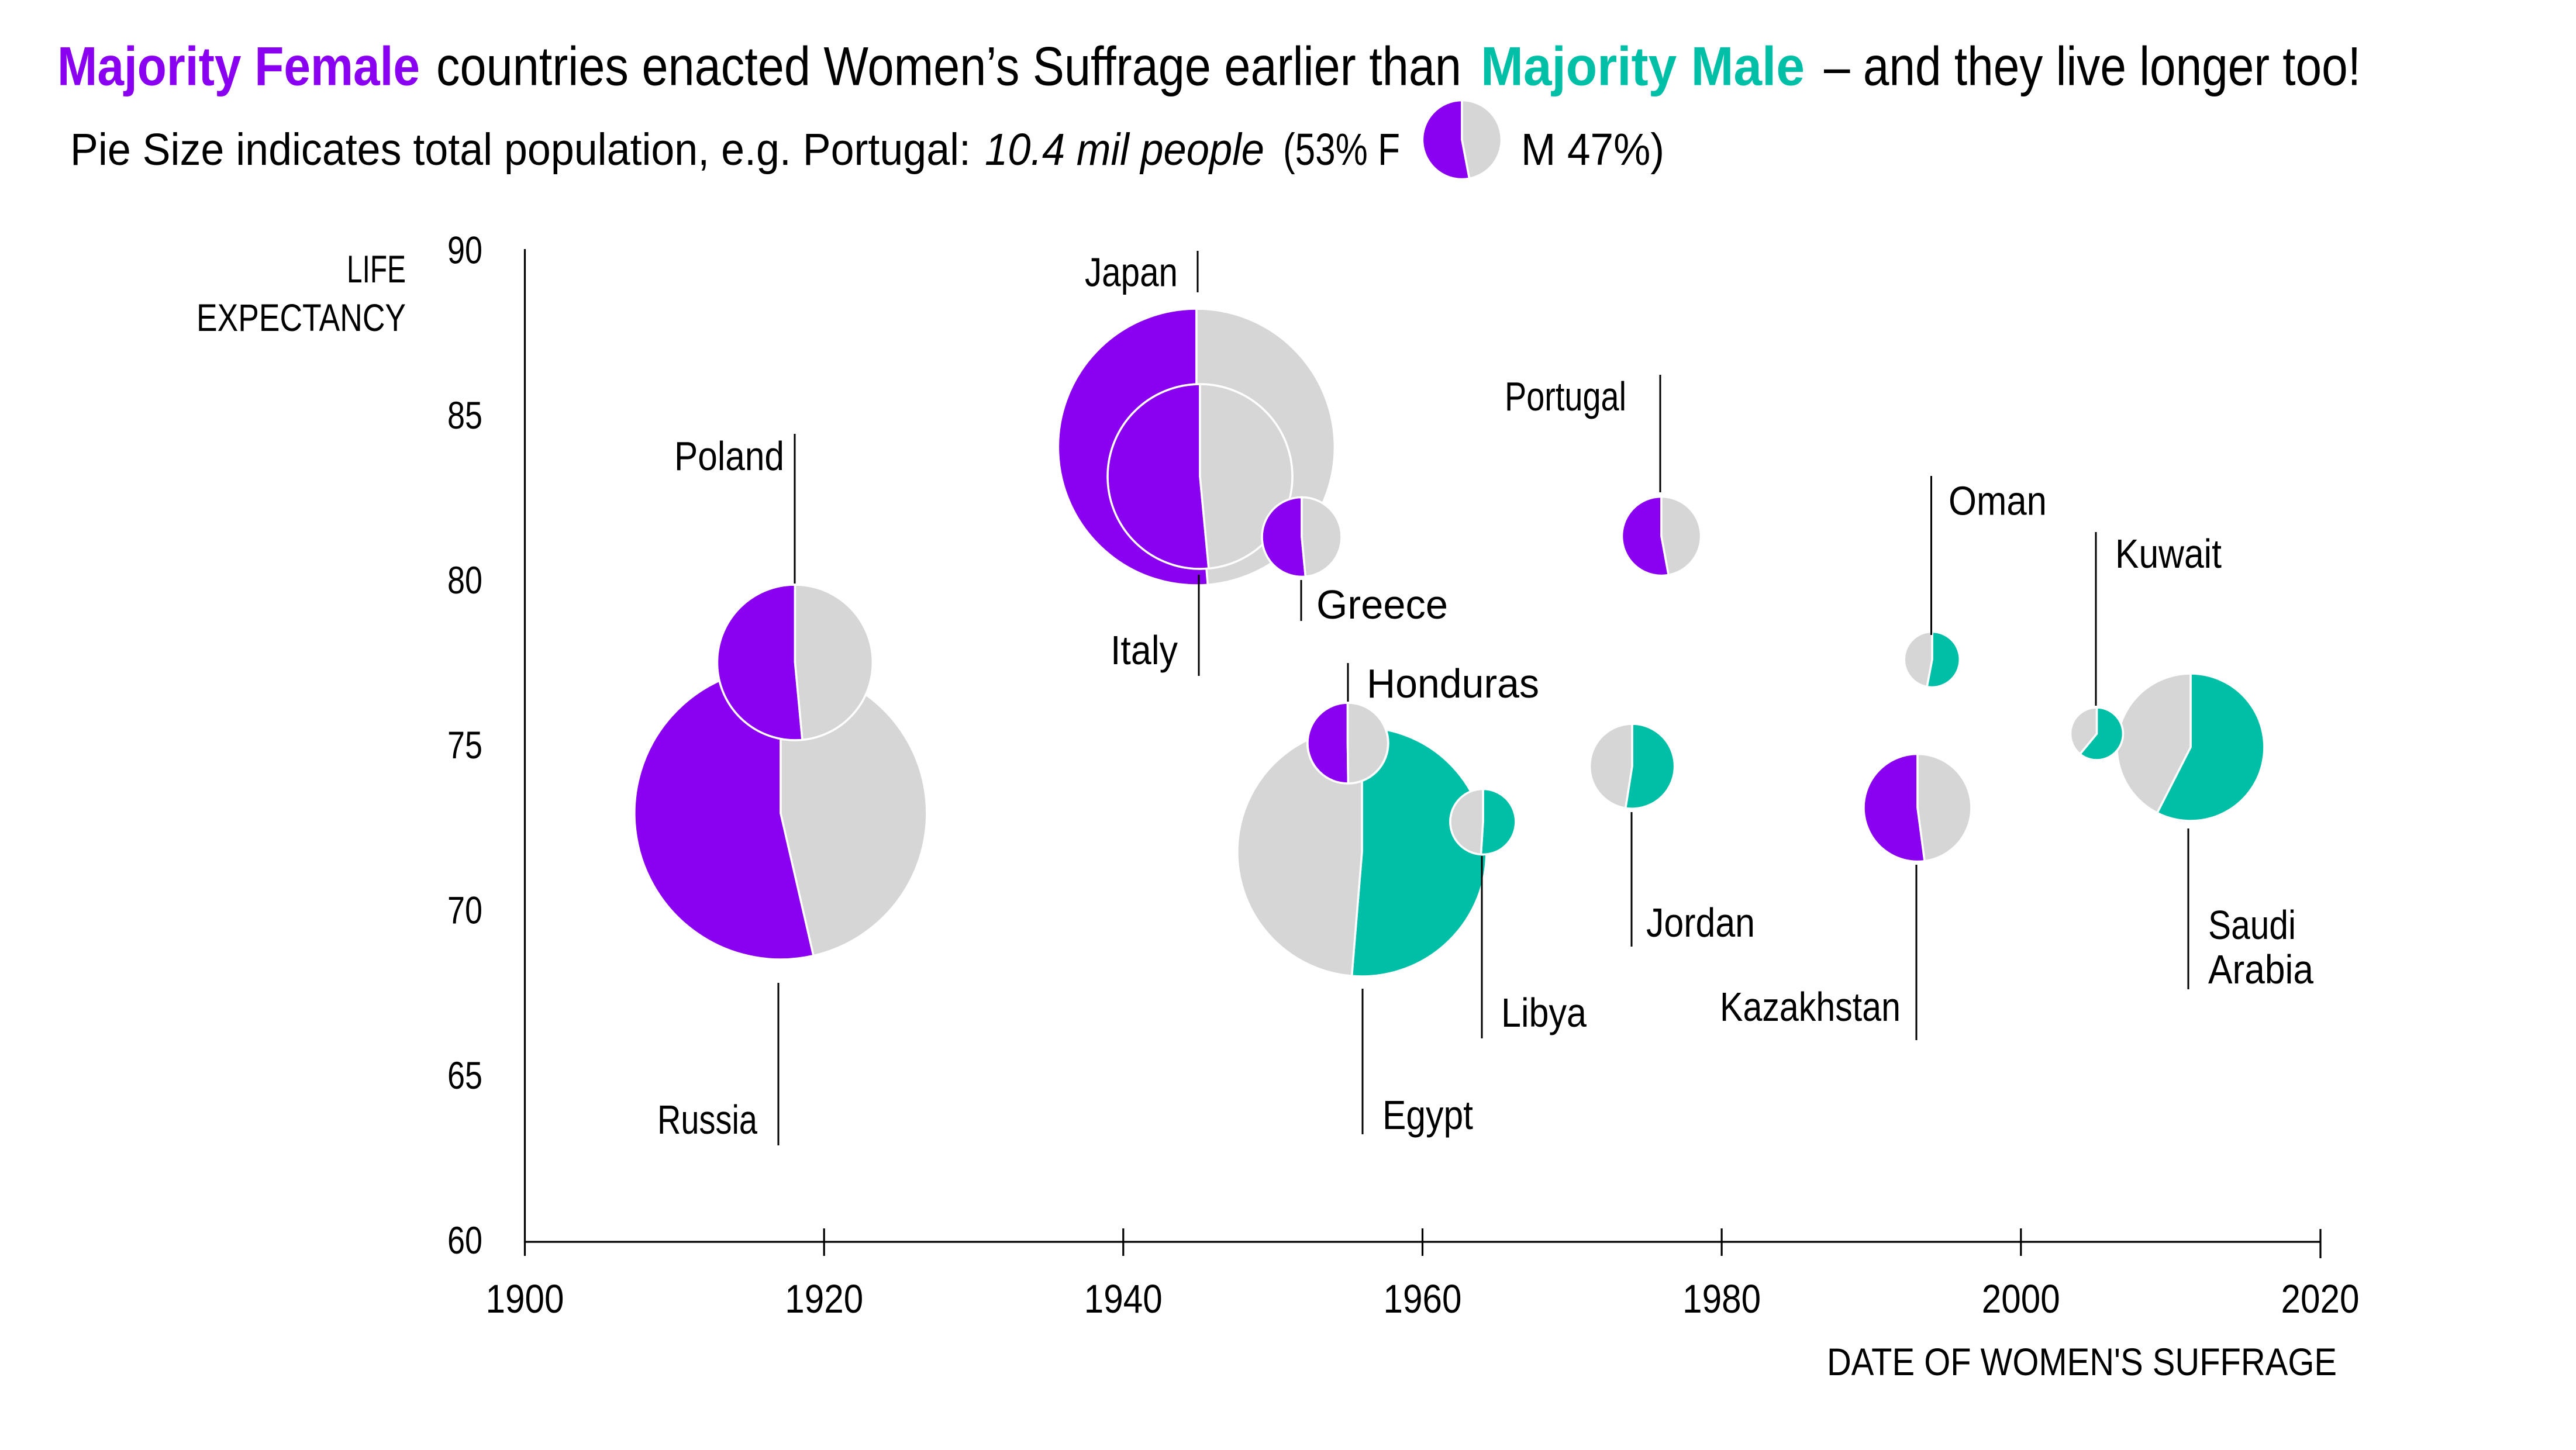 The image size is (2576, 1450). What do you see at coordinates (1125, 150) in the screenshot?
I see `svg-text: 10.4 mil people` at bounding box center [1125, 150].